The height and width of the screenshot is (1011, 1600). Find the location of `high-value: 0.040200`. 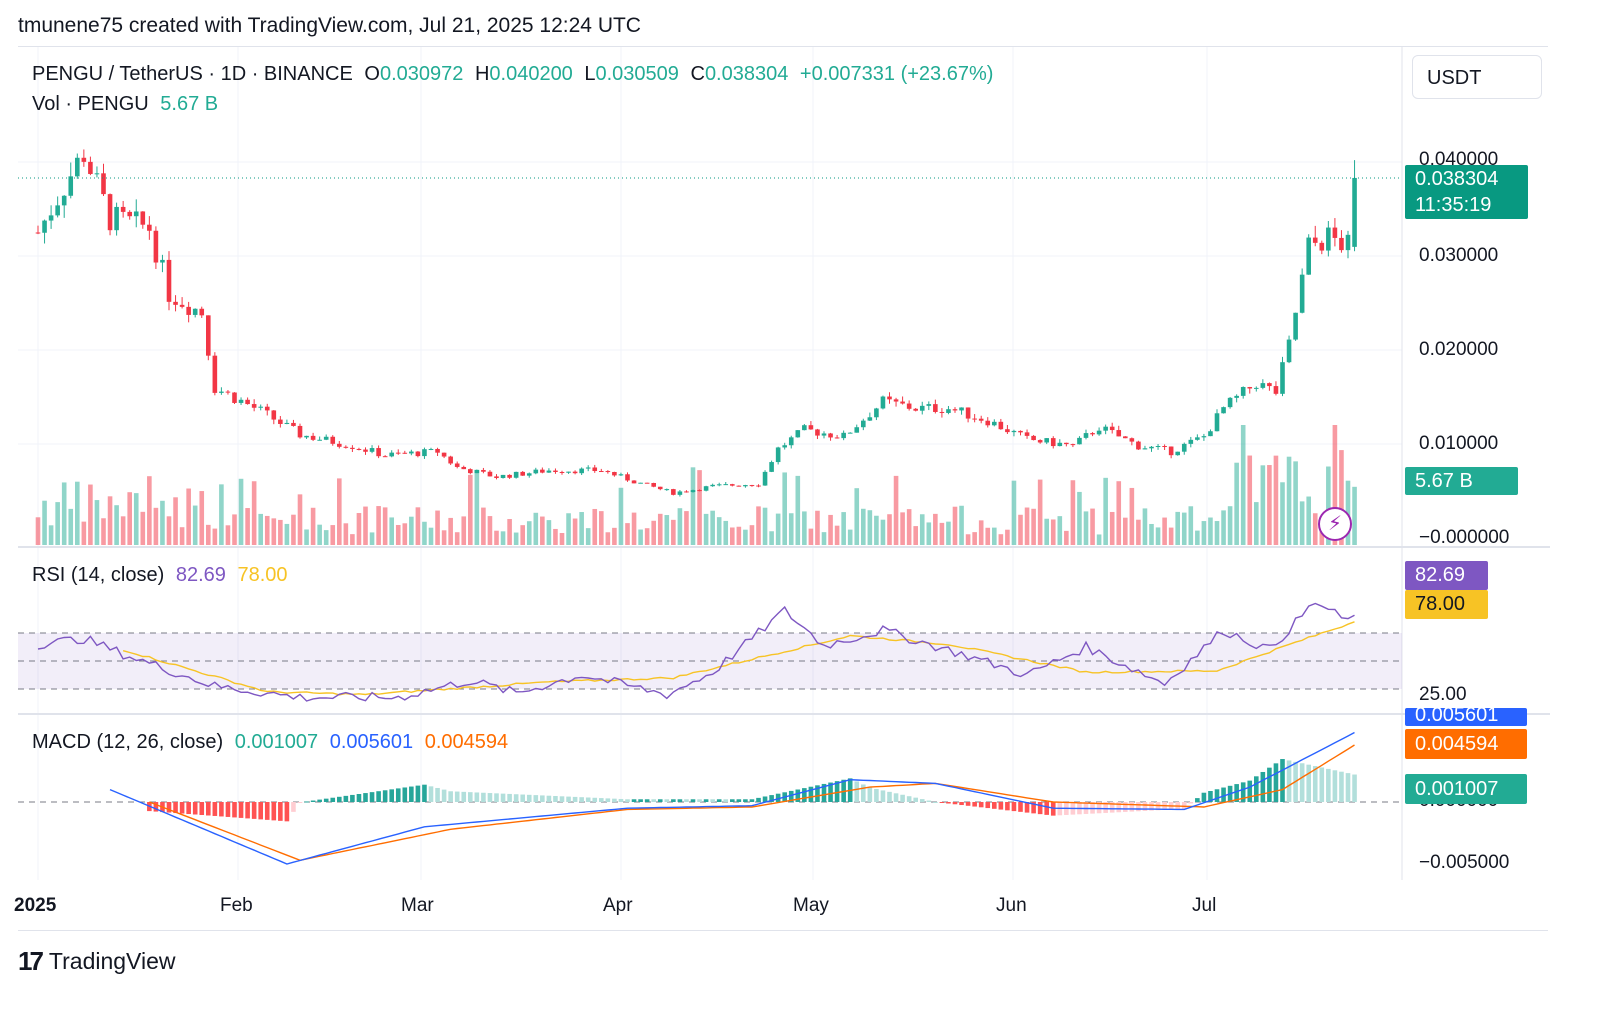

high-value: 0.040200 is located at coordinates (531, 74).